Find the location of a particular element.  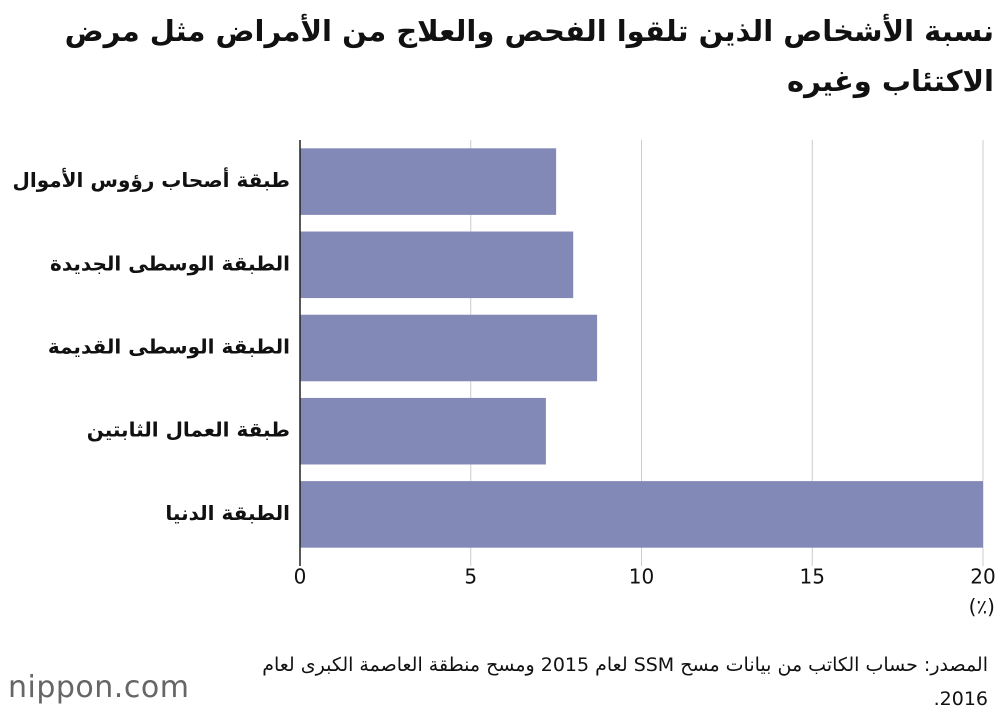

logo: nippon.com is located at coordinates (99, 687).